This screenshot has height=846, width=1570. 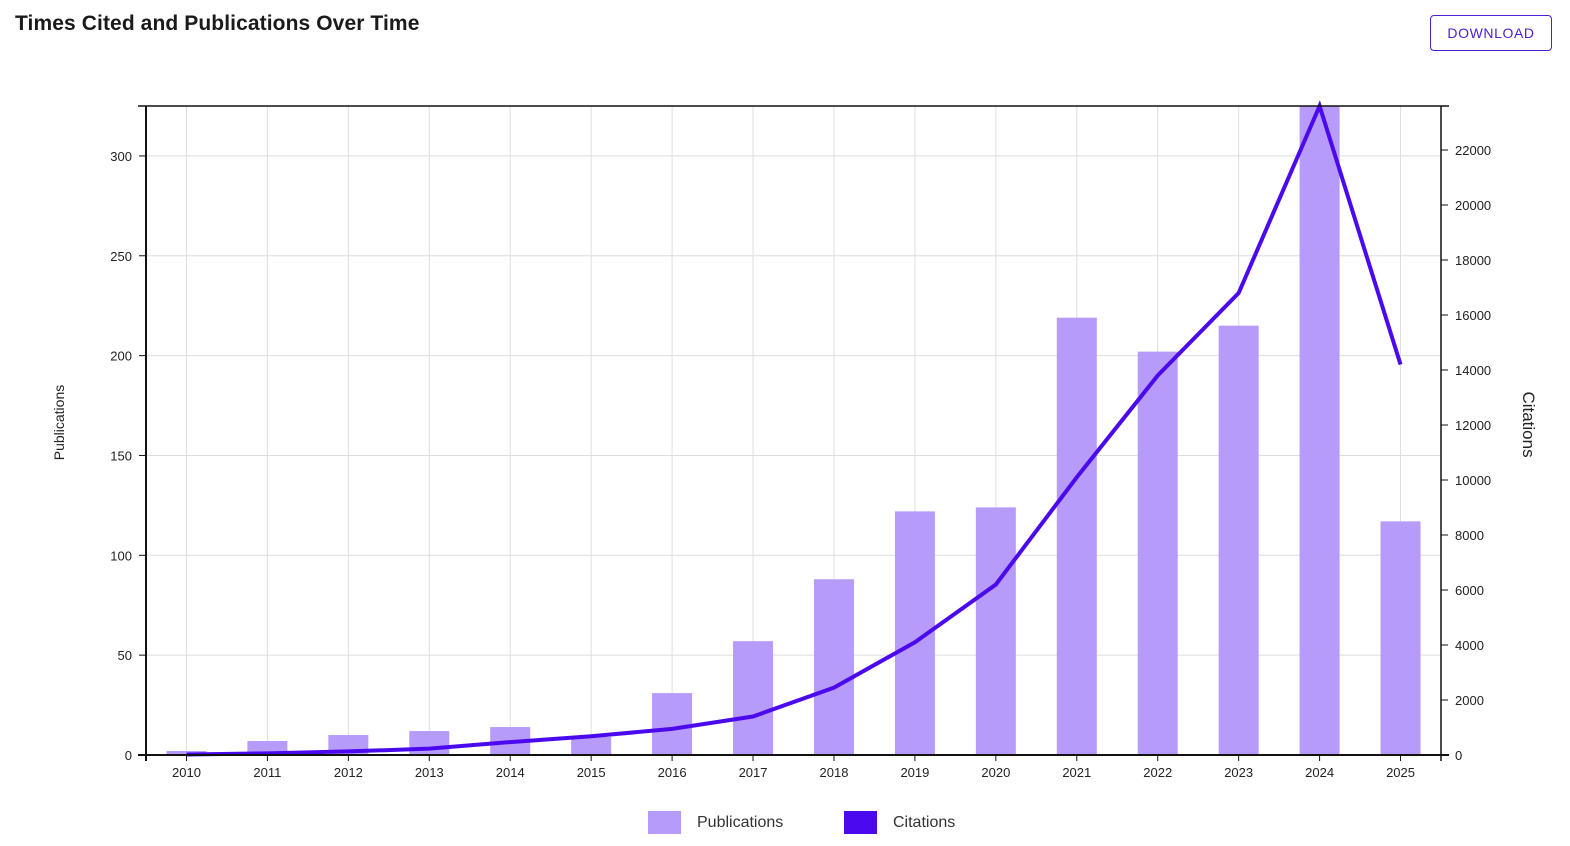 I want to click on x-axis-tick-label: 2010, so click(x=186, y=772).